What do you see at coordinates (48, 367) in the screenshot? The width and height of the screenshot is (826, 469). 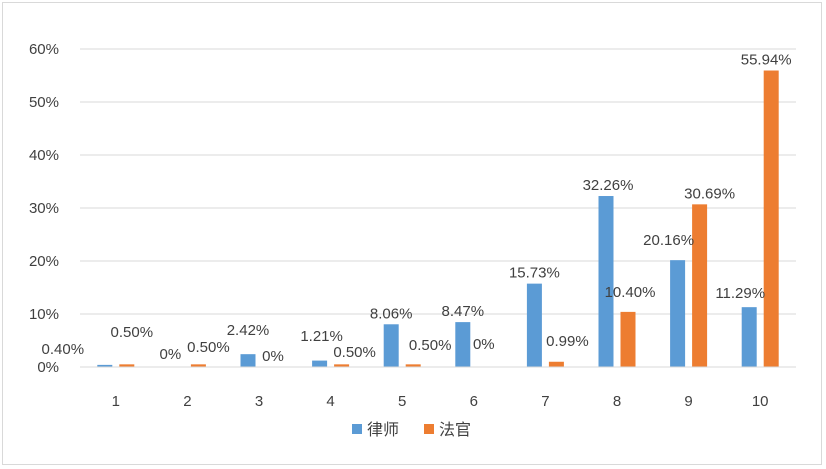 I see `y-tick-label: 0%` at bounding box center [48, 367].